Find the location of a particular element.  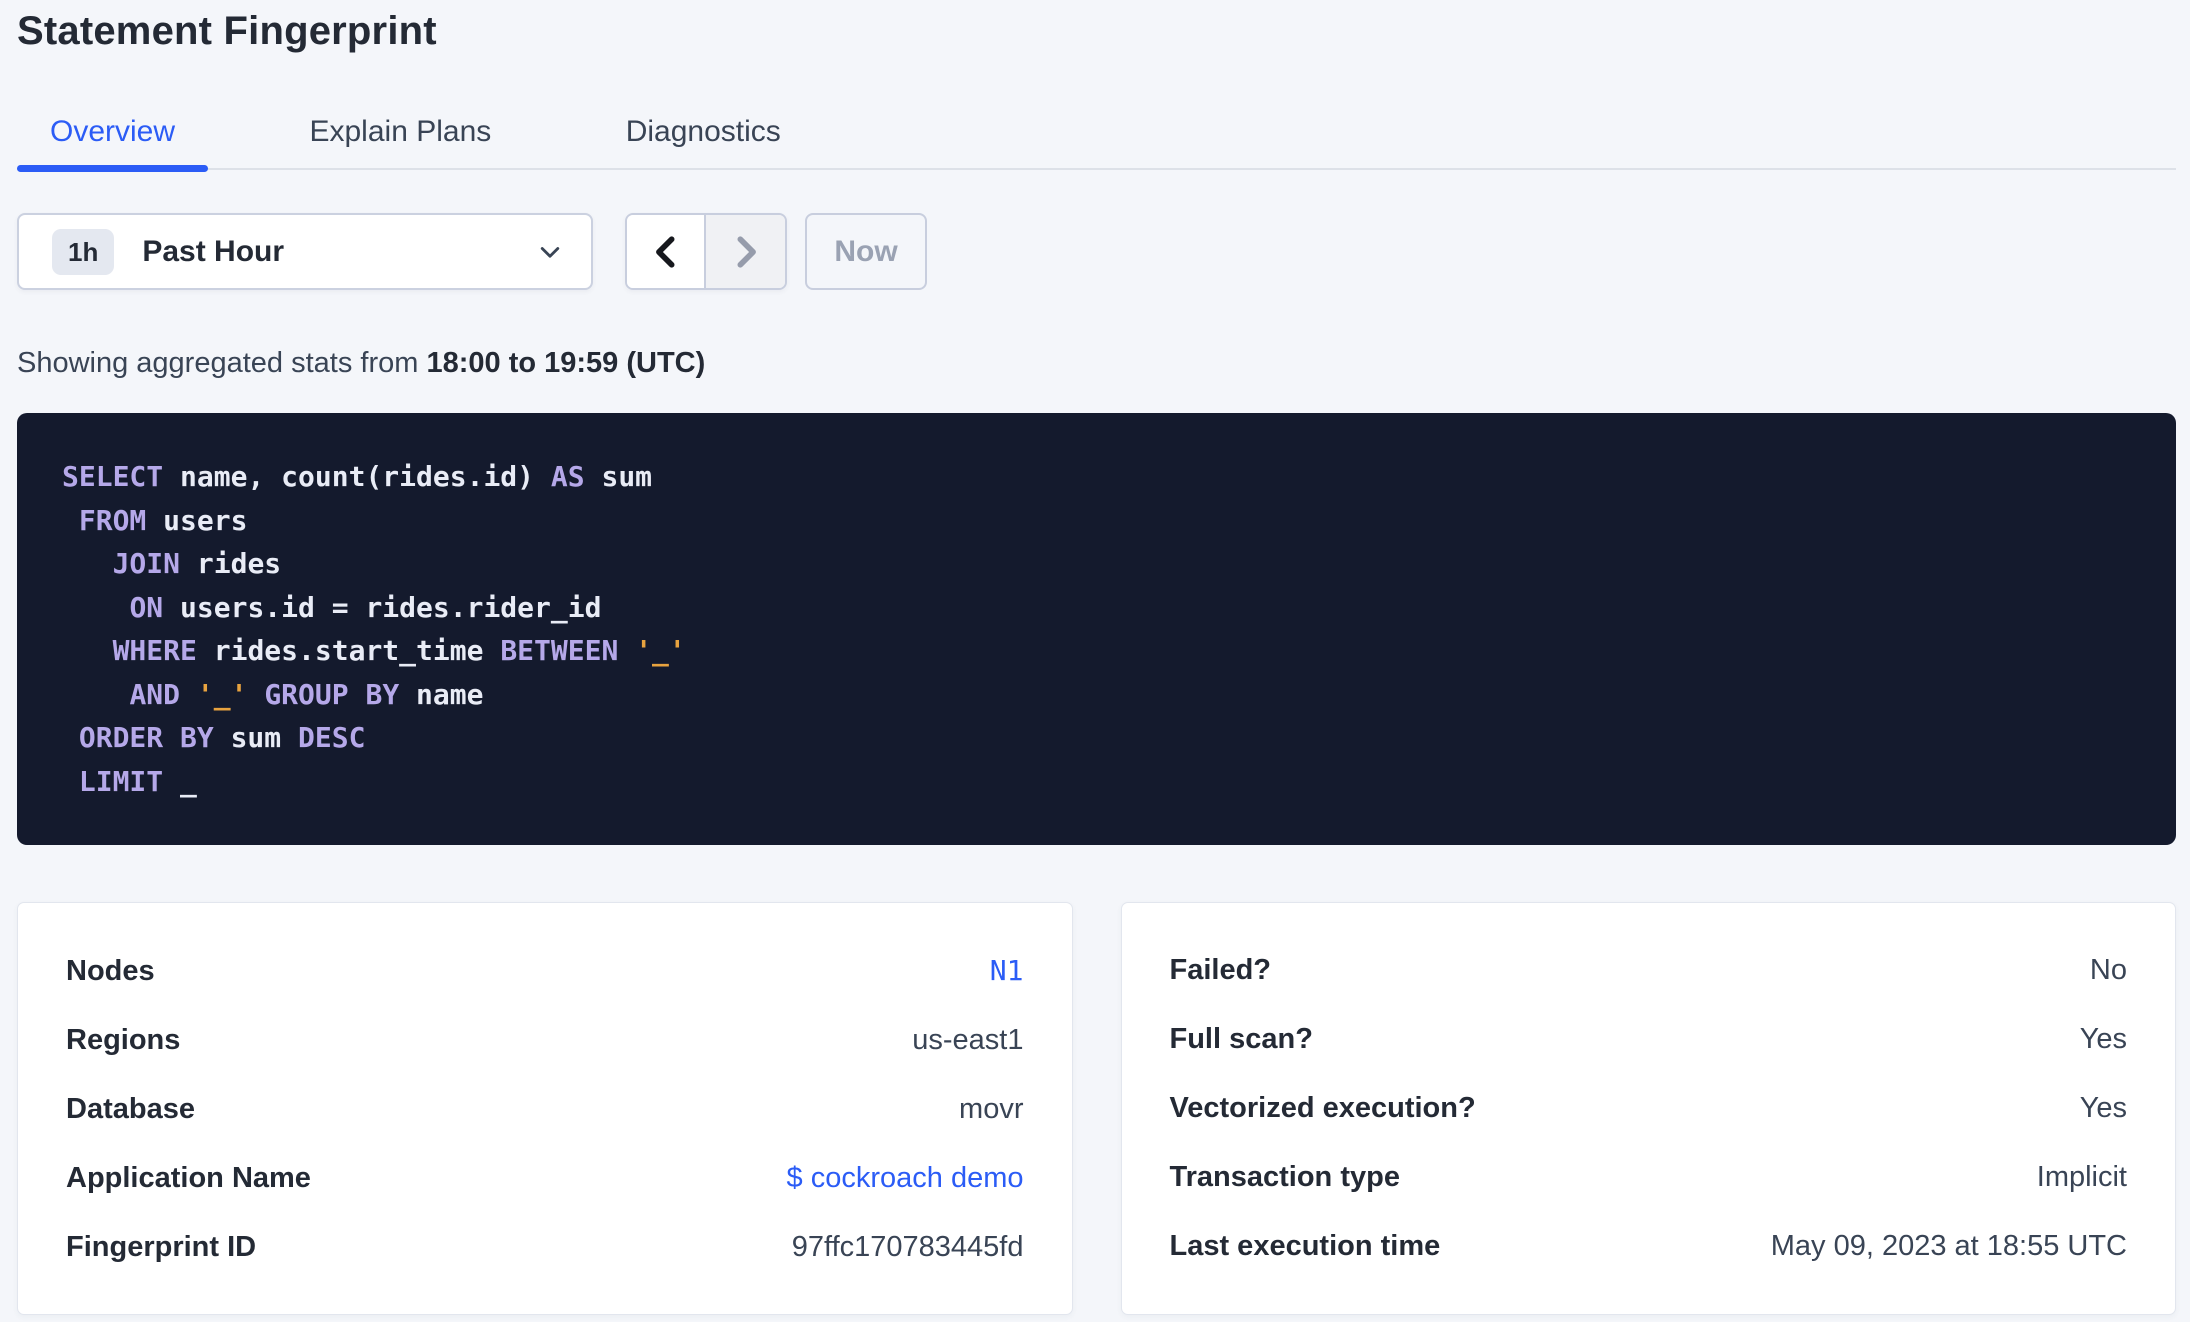

detail-value-link: N1 is located at coordinates (1006, 970).